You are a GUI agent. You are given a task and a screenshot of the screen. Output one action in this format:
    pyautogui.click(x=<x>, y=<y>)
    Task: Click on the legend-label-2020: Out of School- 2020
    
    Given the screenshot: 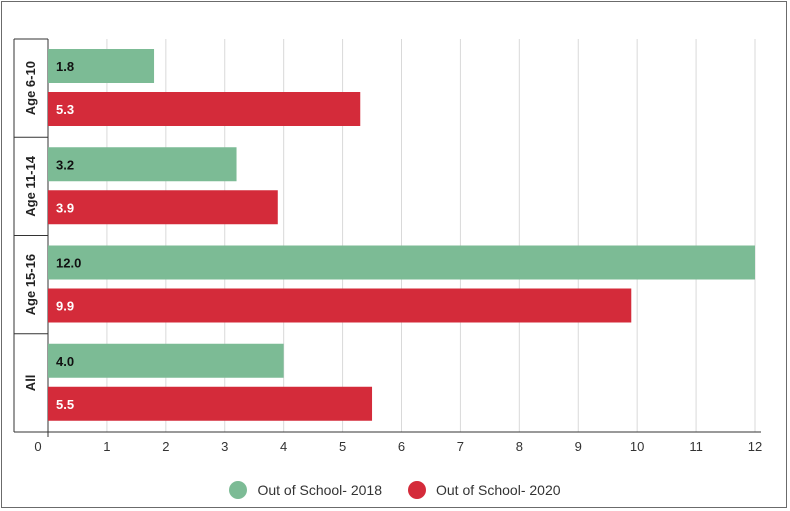 What is the action you would take?
    pyautogui.click(x=498, y=490)
    